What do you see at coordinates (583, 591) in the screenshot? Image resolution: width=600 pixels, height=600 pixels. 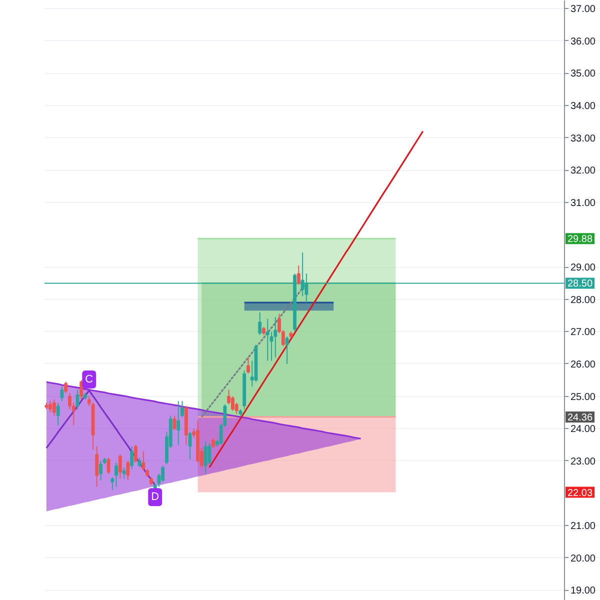 I see `y-tick-label: 19.00` at bounding box center [583, 591].